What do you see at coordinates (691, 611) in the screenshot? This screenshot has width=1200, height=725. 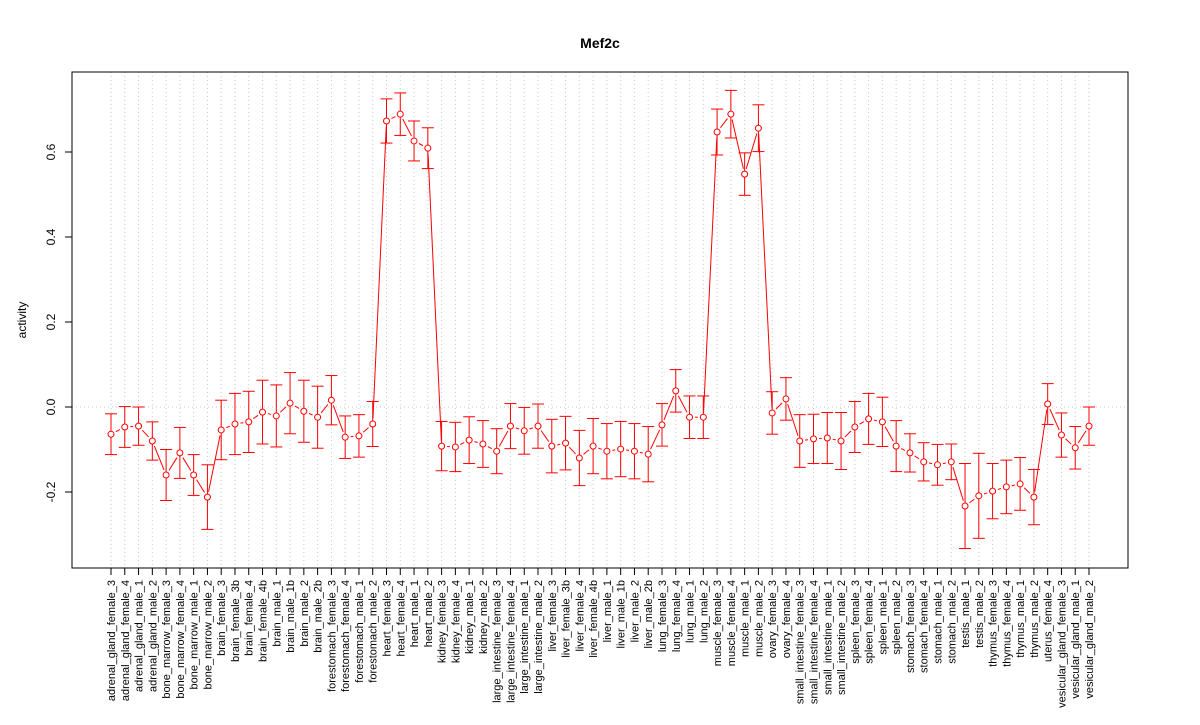 I see `x-tick-label: lung_male_1` at bounding box center [691, 611].